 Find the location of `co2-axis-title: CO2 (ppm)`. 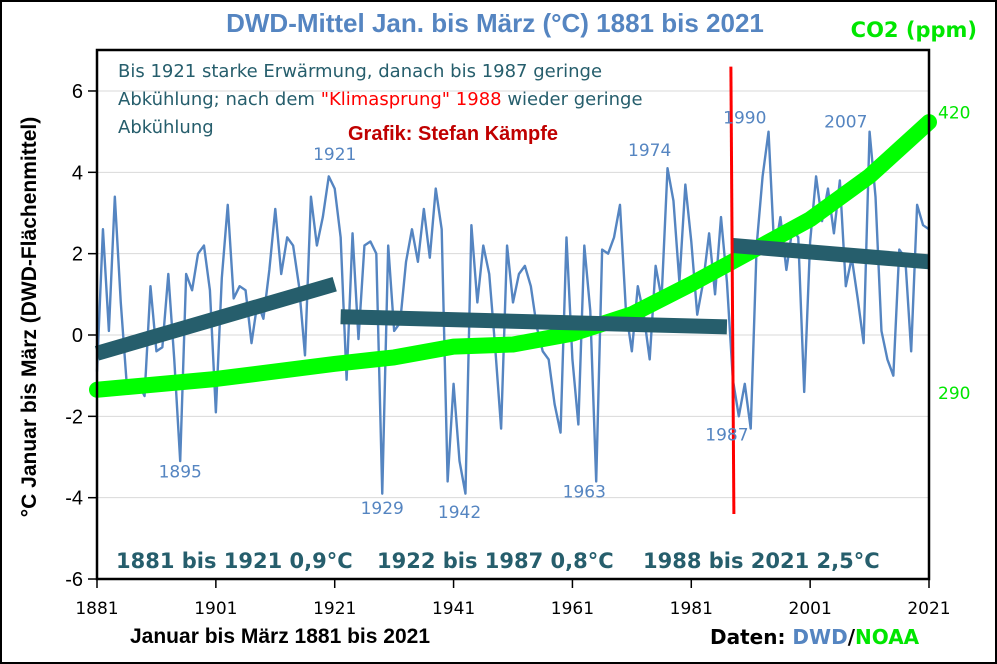

co2-axis-title: CO2 (ppm) is located at coordinates (913, 30).